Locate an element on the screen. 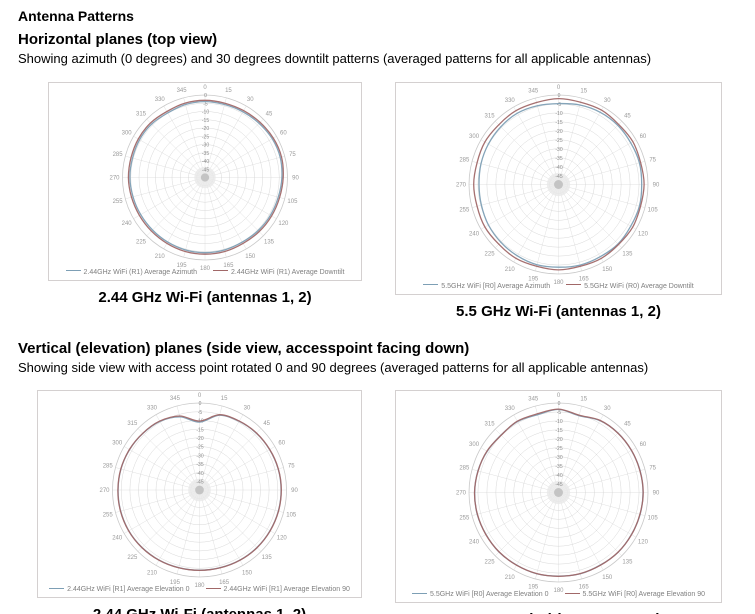 This screenshot has width=755, height=614. legend-label: 2.44GHz WiFi [R1] Average Elevation 90 is located at coordinates (286, 590).